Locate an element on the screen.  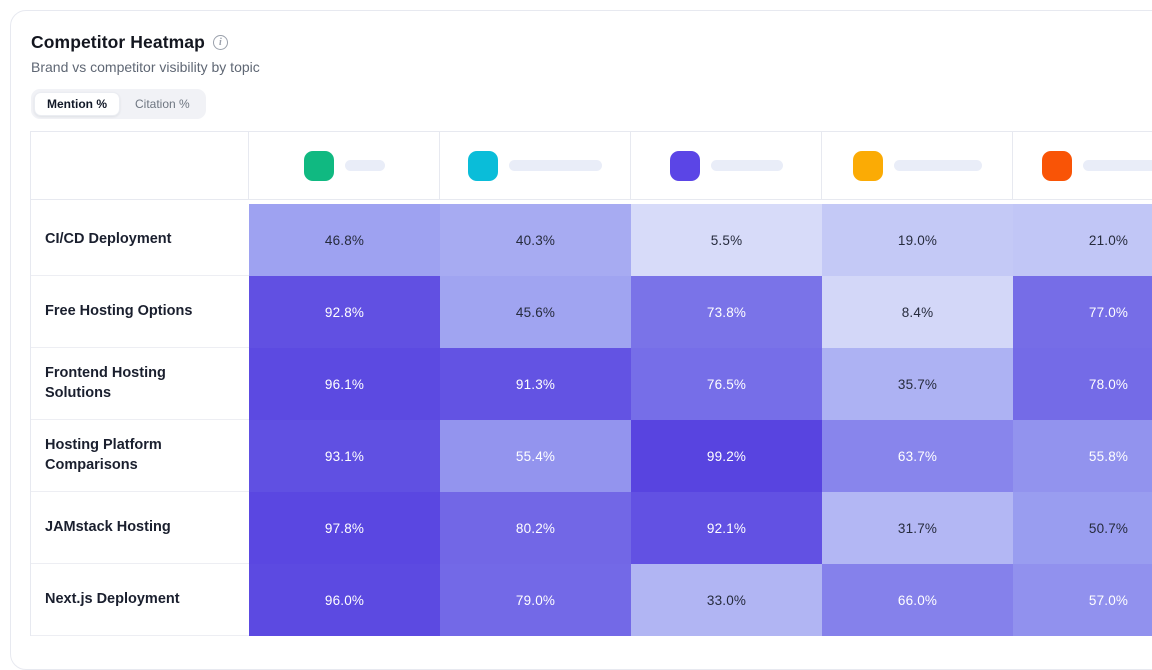
heatmap-cell: 33.0% is located at coordinates (726, 600).